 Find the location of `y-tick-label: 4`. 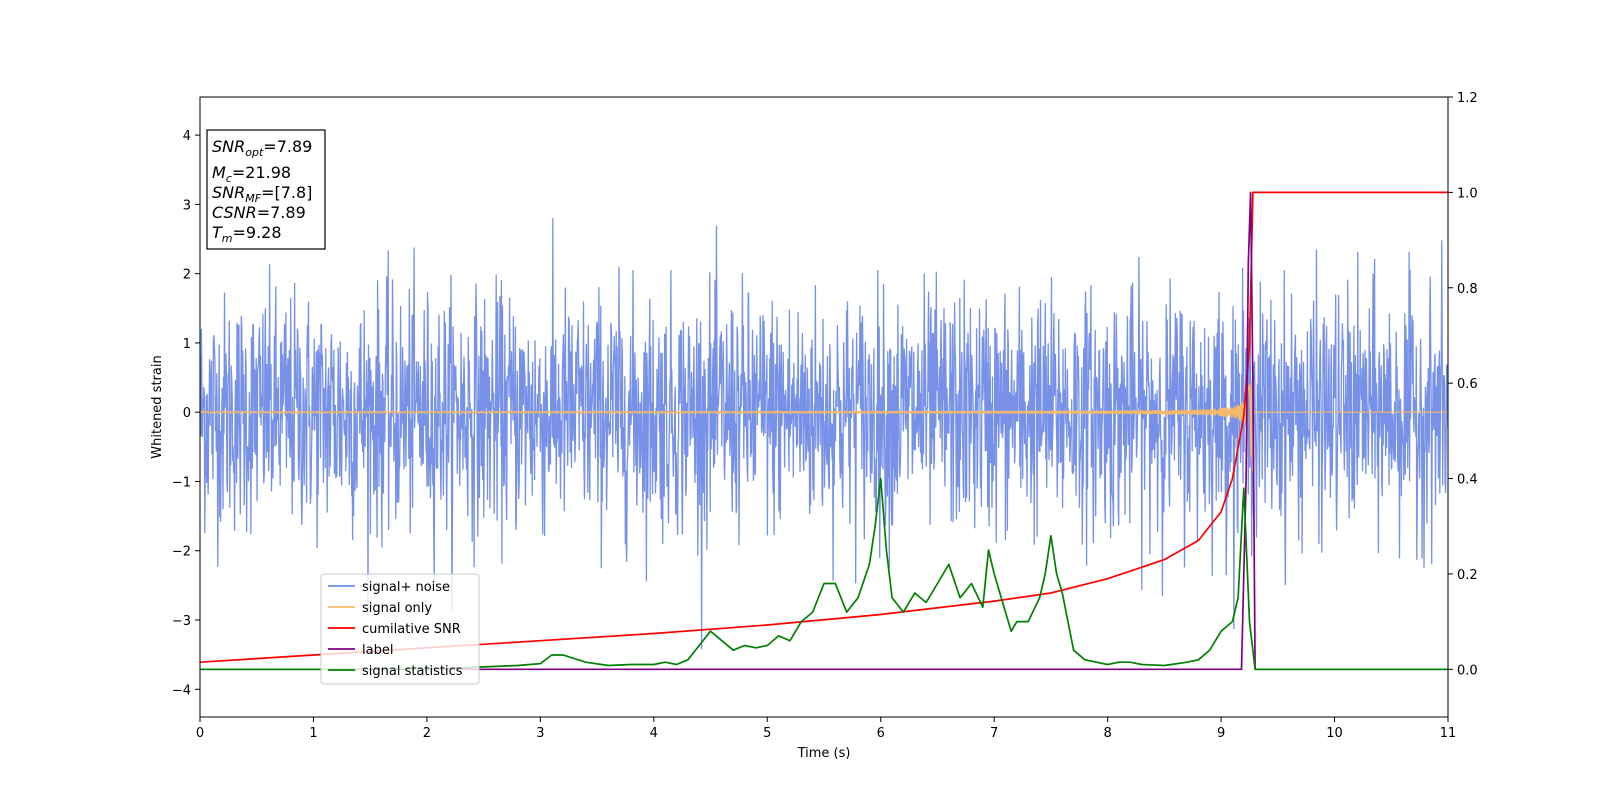

y-tick-label: 4 is located at coordinates (187, 136).